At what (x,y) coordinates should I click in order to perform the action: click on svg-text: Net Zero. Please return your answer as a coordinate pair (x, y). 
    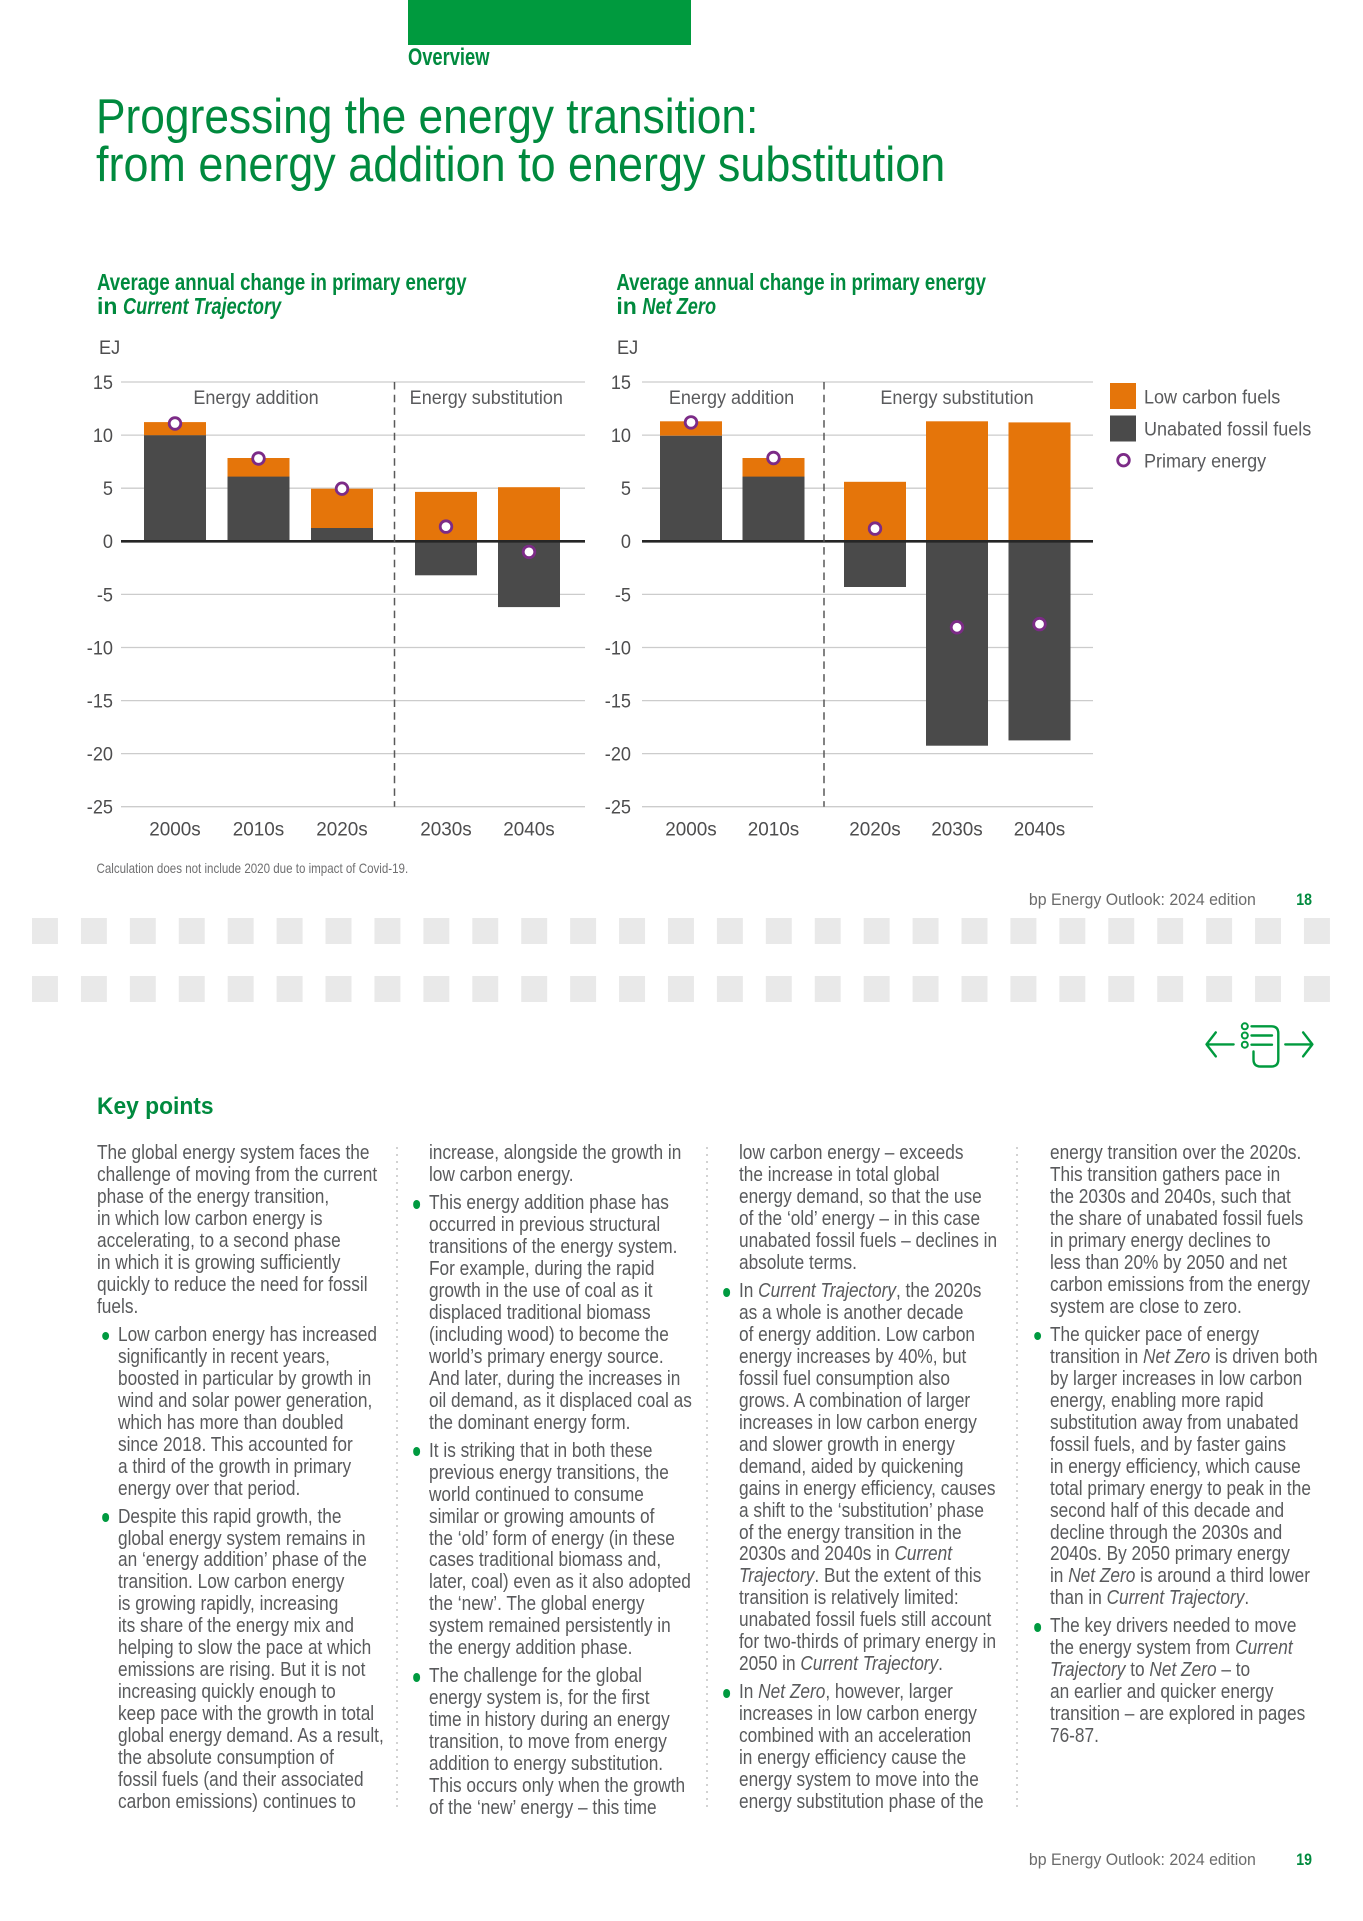
    Looking at the image, I should click on (679, 307).